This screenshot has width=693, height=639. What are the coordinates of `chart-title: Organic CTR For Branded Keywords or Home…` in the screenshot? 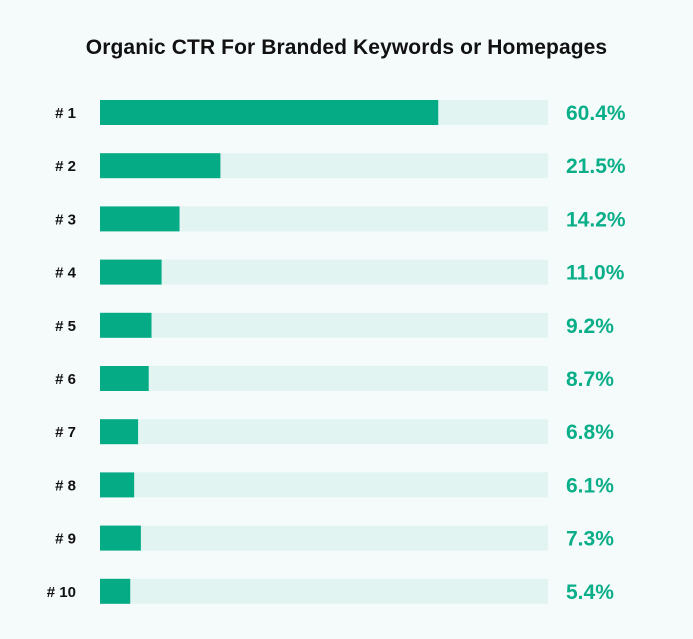 It's located at (346, 47).